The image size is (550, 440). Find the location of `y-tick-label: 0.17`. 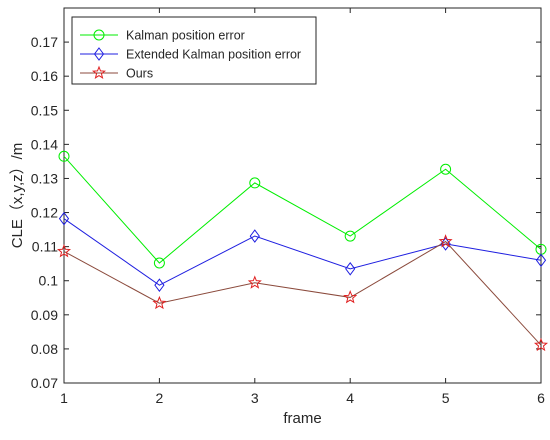

y-tick-label: 0.17 is located at coordinates (44, 42).